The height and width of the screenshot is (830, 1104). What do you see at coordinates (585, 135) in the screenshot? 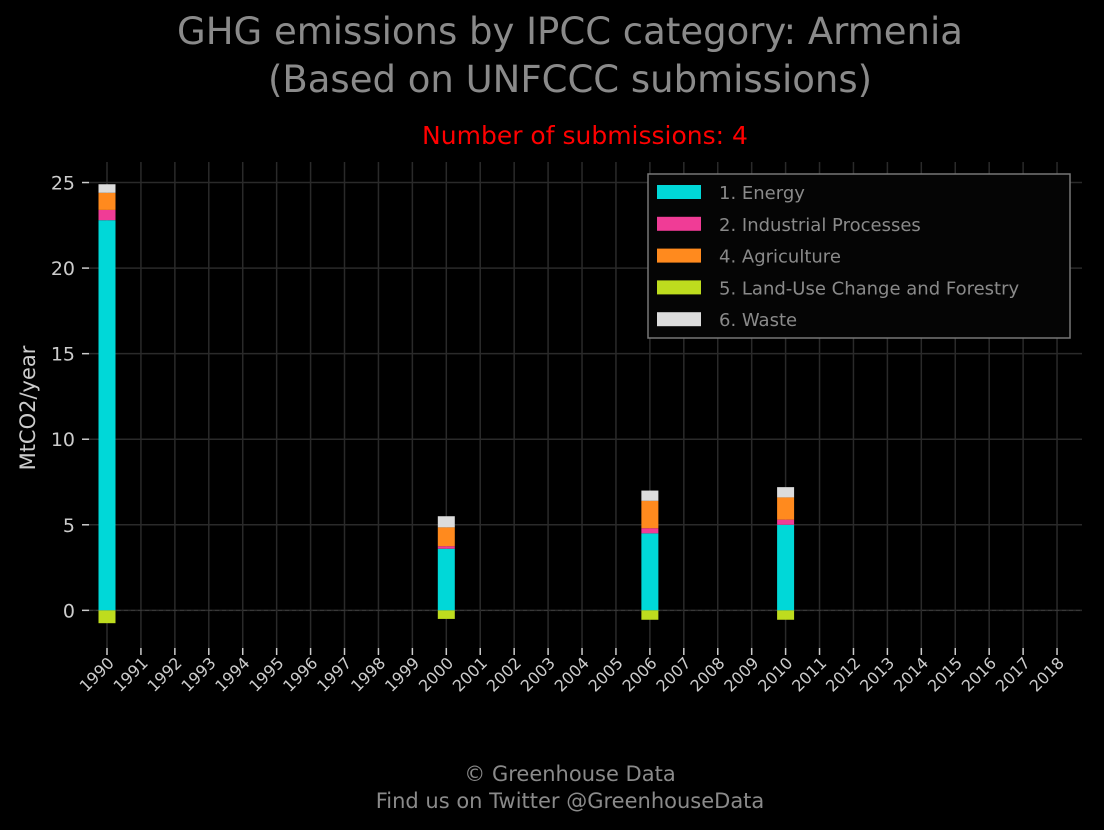
I see `chart-subtitle: Number of submissions: 4` at bounding box center [585, 135].